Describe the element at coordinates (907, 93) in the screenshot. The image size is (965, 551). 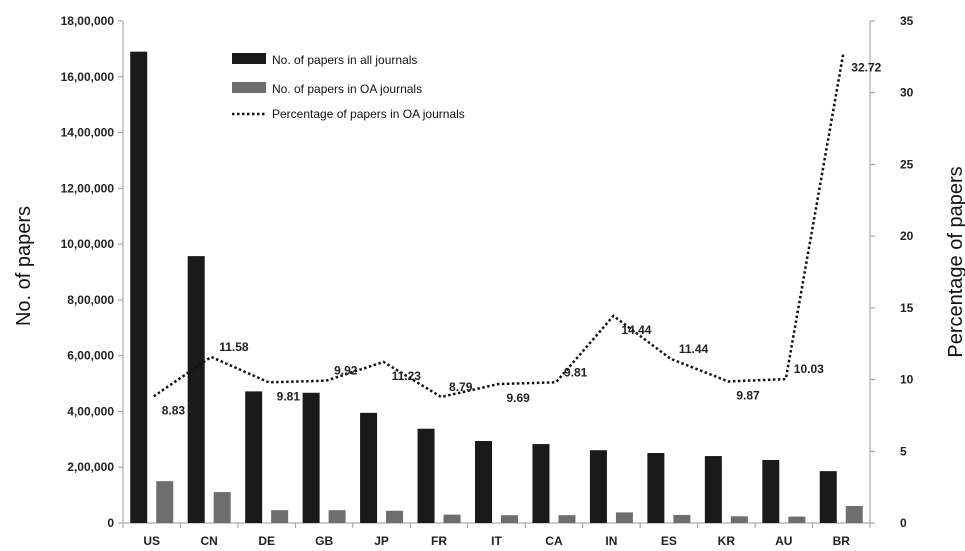
I see `y2-tick-label: 30` at that location.